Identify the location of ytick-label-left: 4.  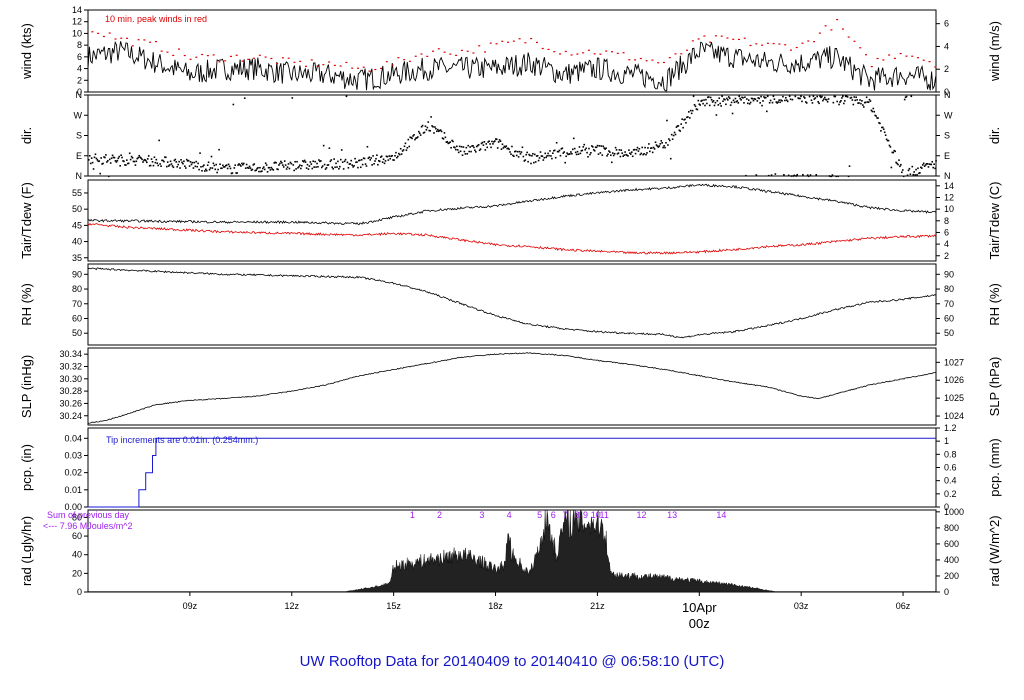
(79, 69).